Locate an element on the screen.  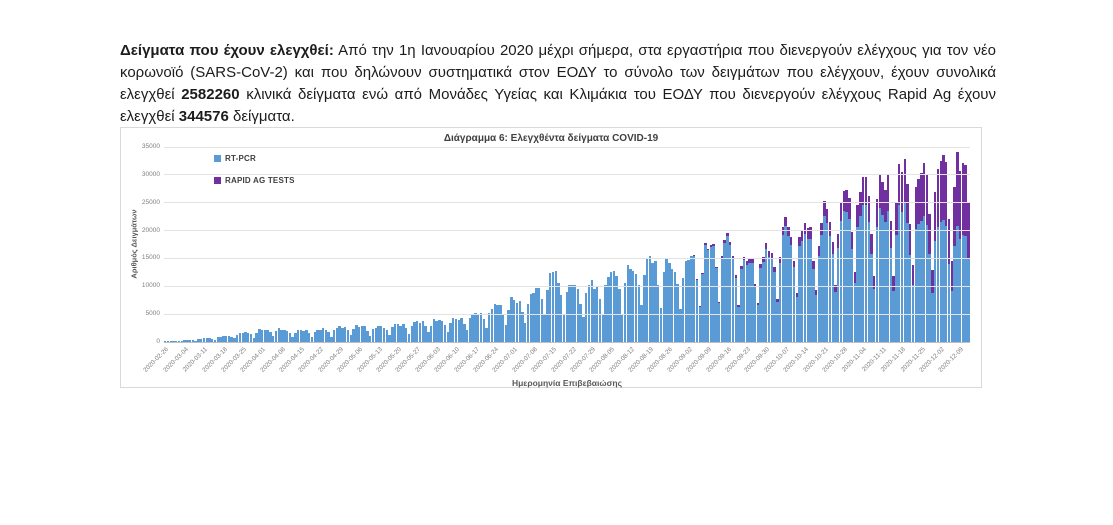
x-axis-title: Ημερομηνία Επιβεβαιώσης is located at coordinates (567, 383).